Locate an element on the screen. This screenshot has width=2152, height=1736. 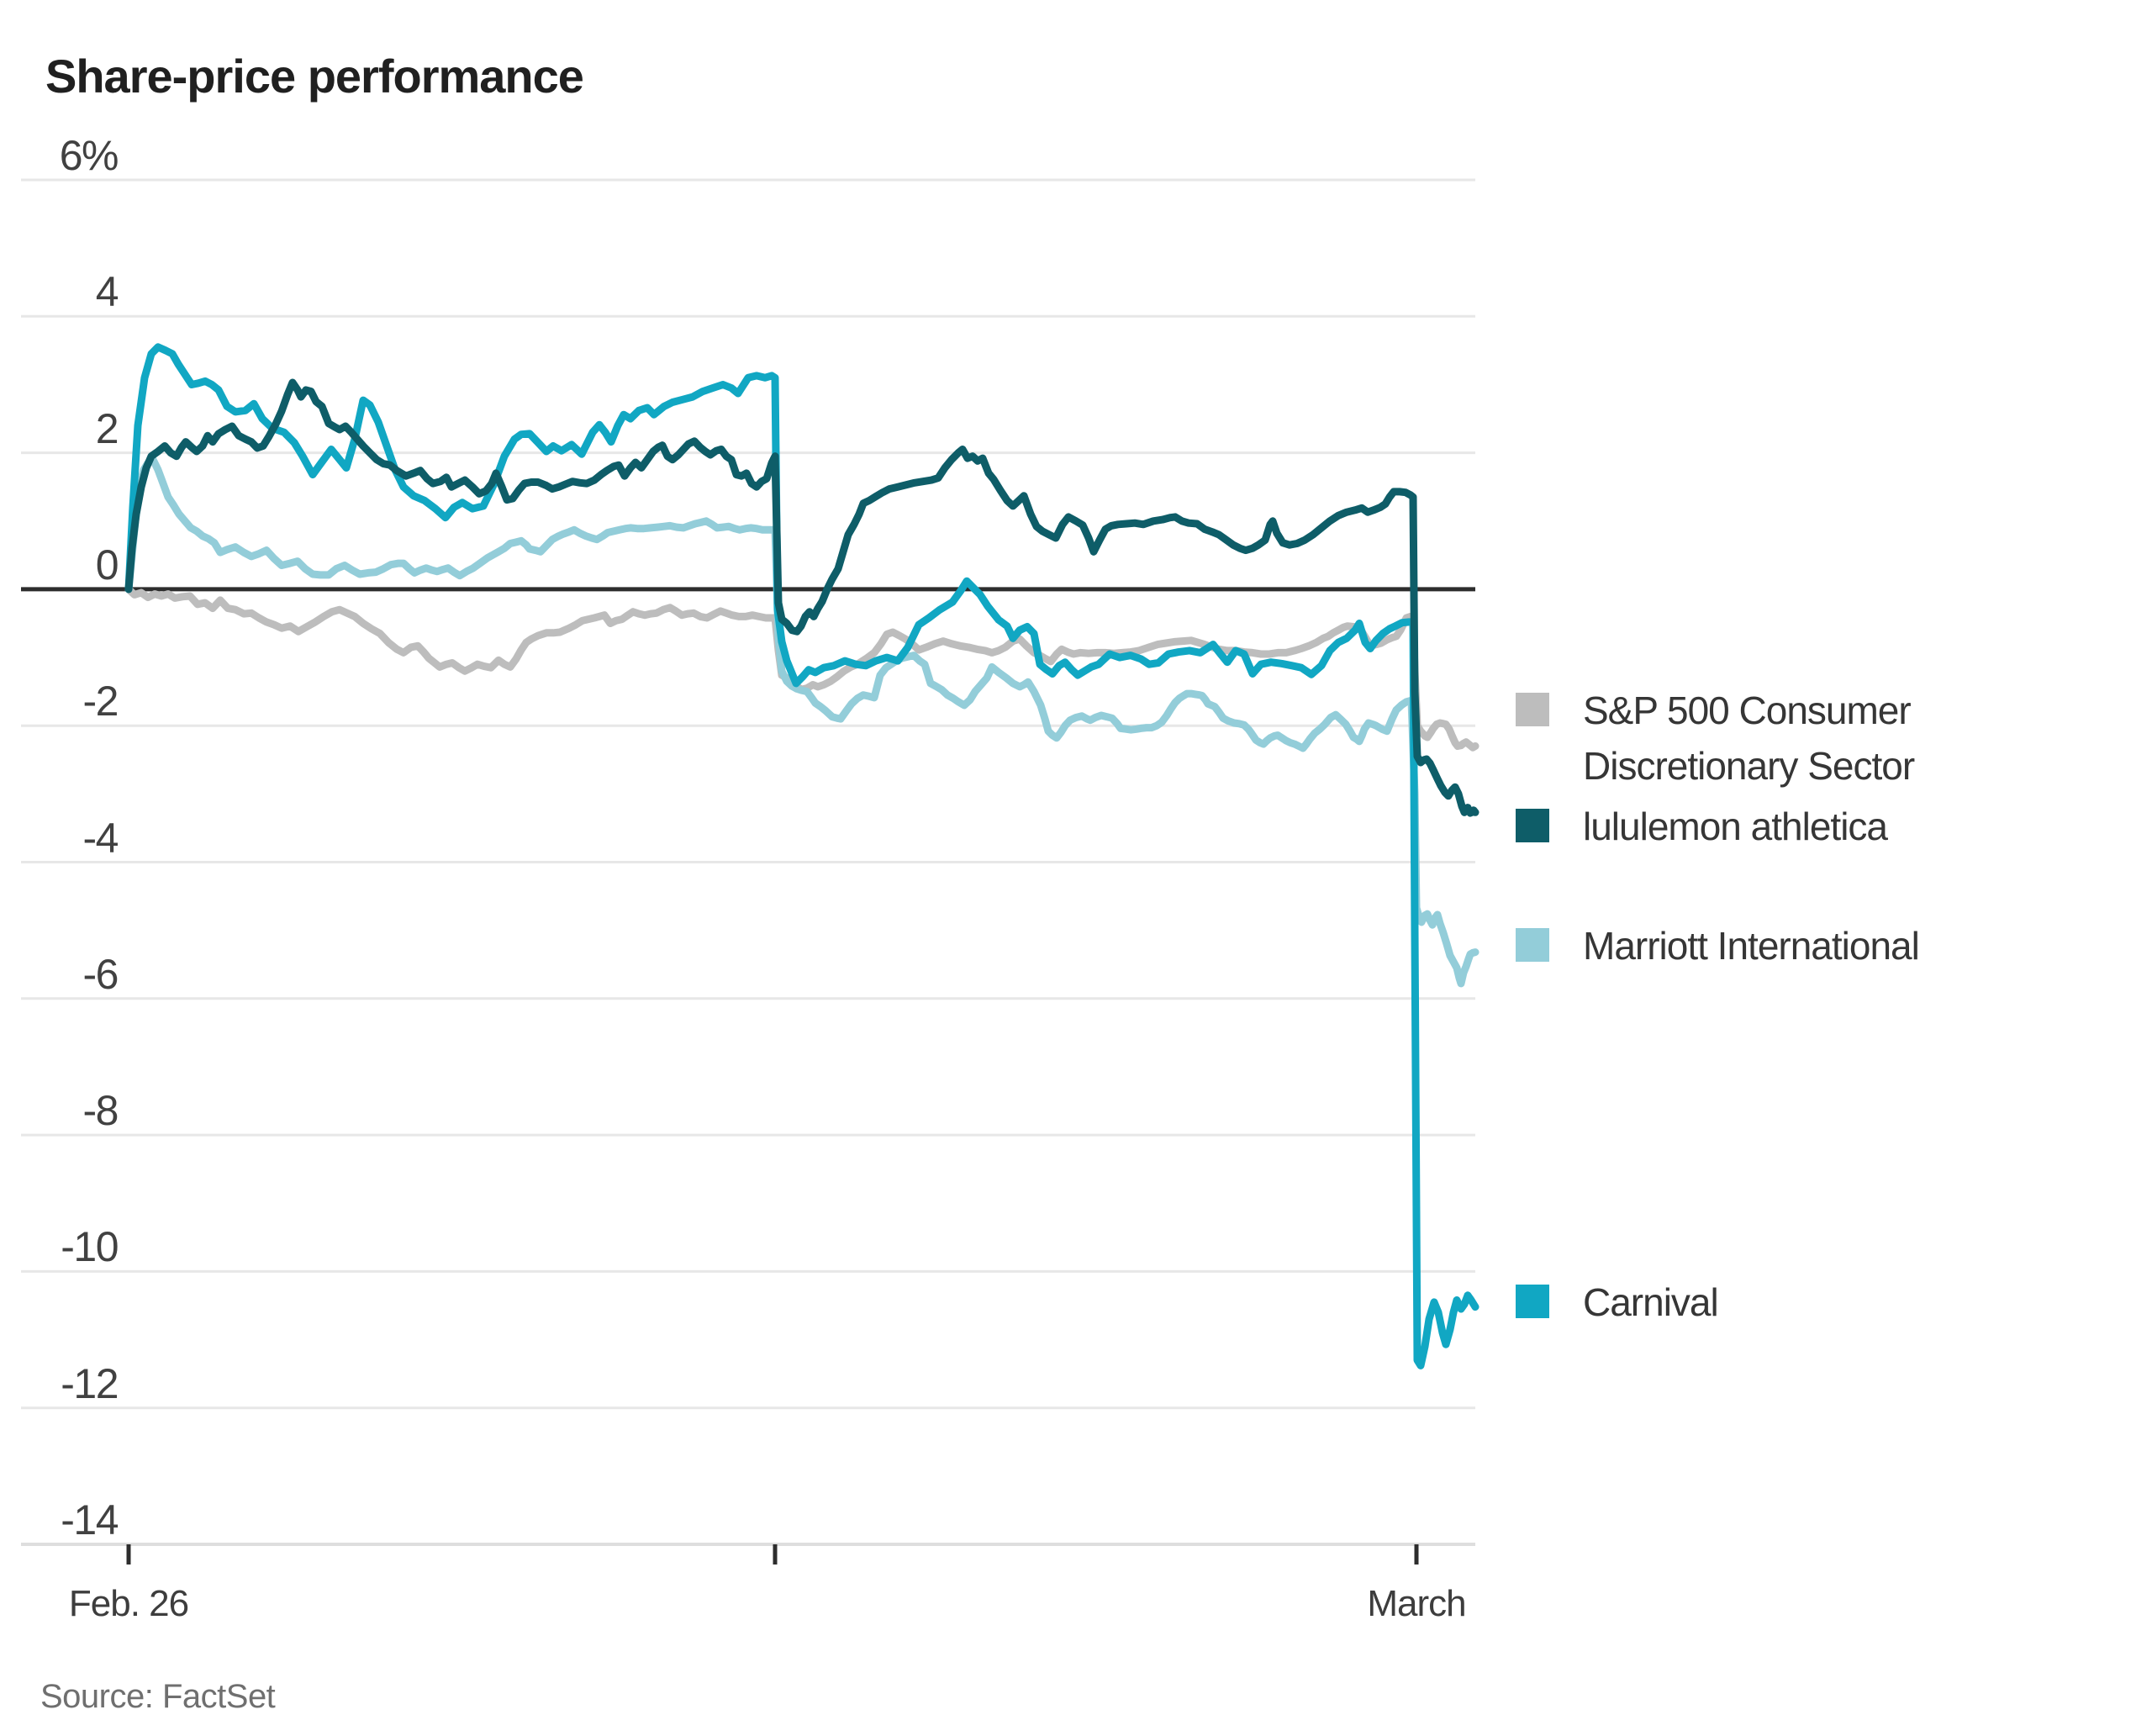
legend-item-carnival: Carnival is located at coordinates (1617, 1302).